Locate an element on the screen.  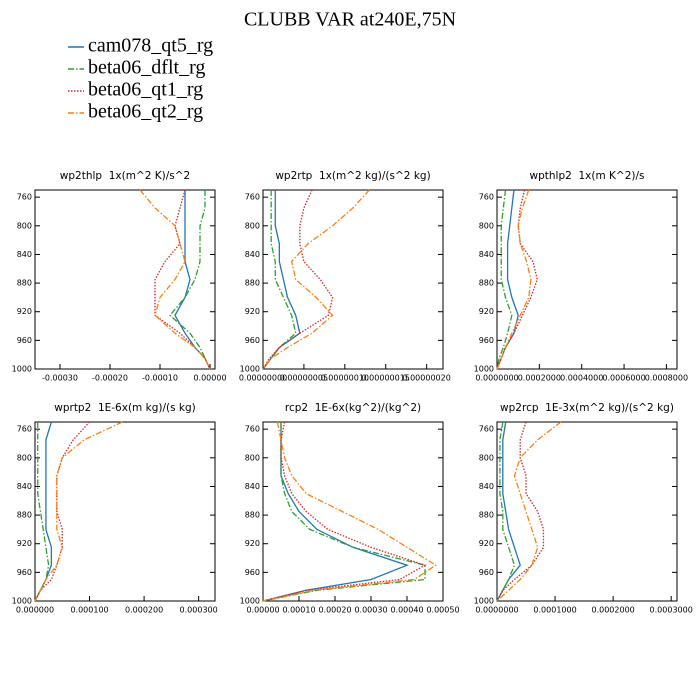
x-tick-label: 0.00000010 is located at coordinates (345, 378).